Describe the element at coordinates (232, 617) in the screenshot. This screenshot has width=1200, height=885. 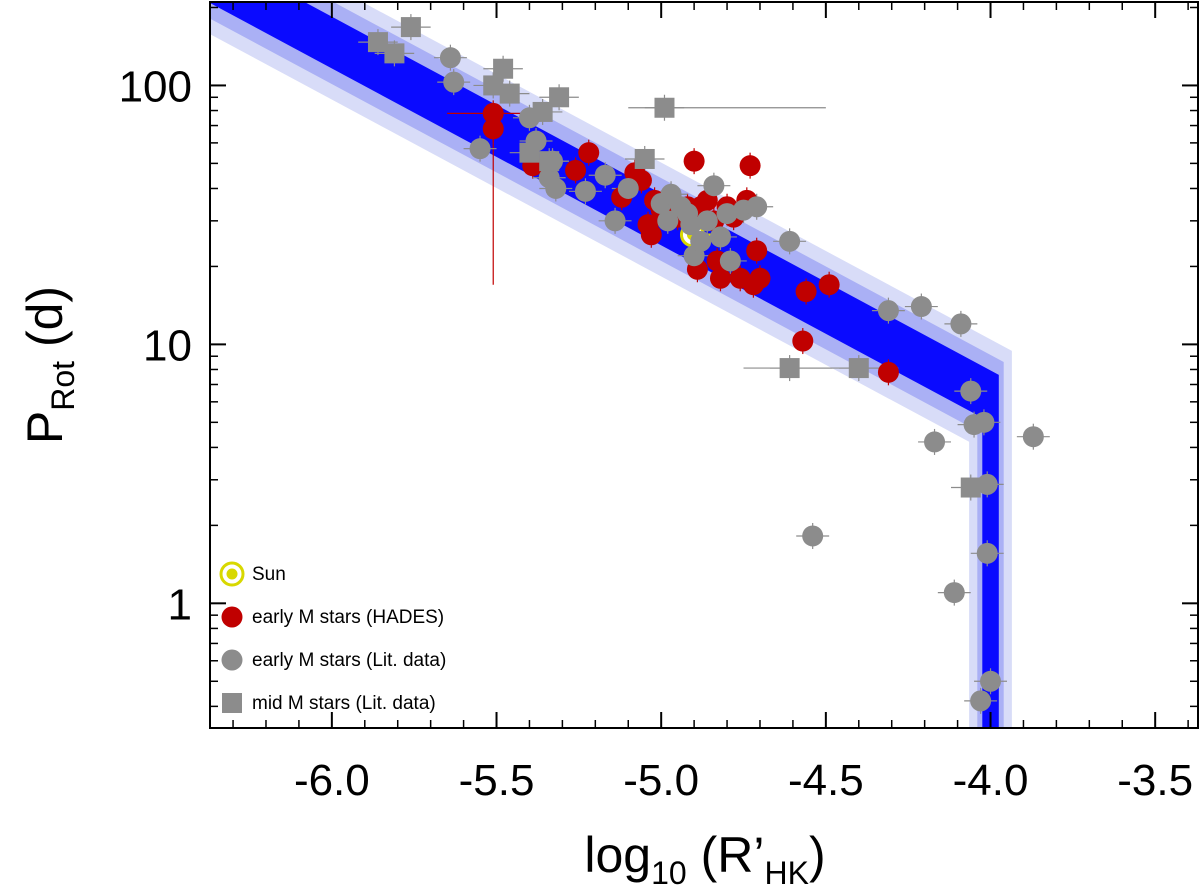
I see `legend-hades-marker` at that location.